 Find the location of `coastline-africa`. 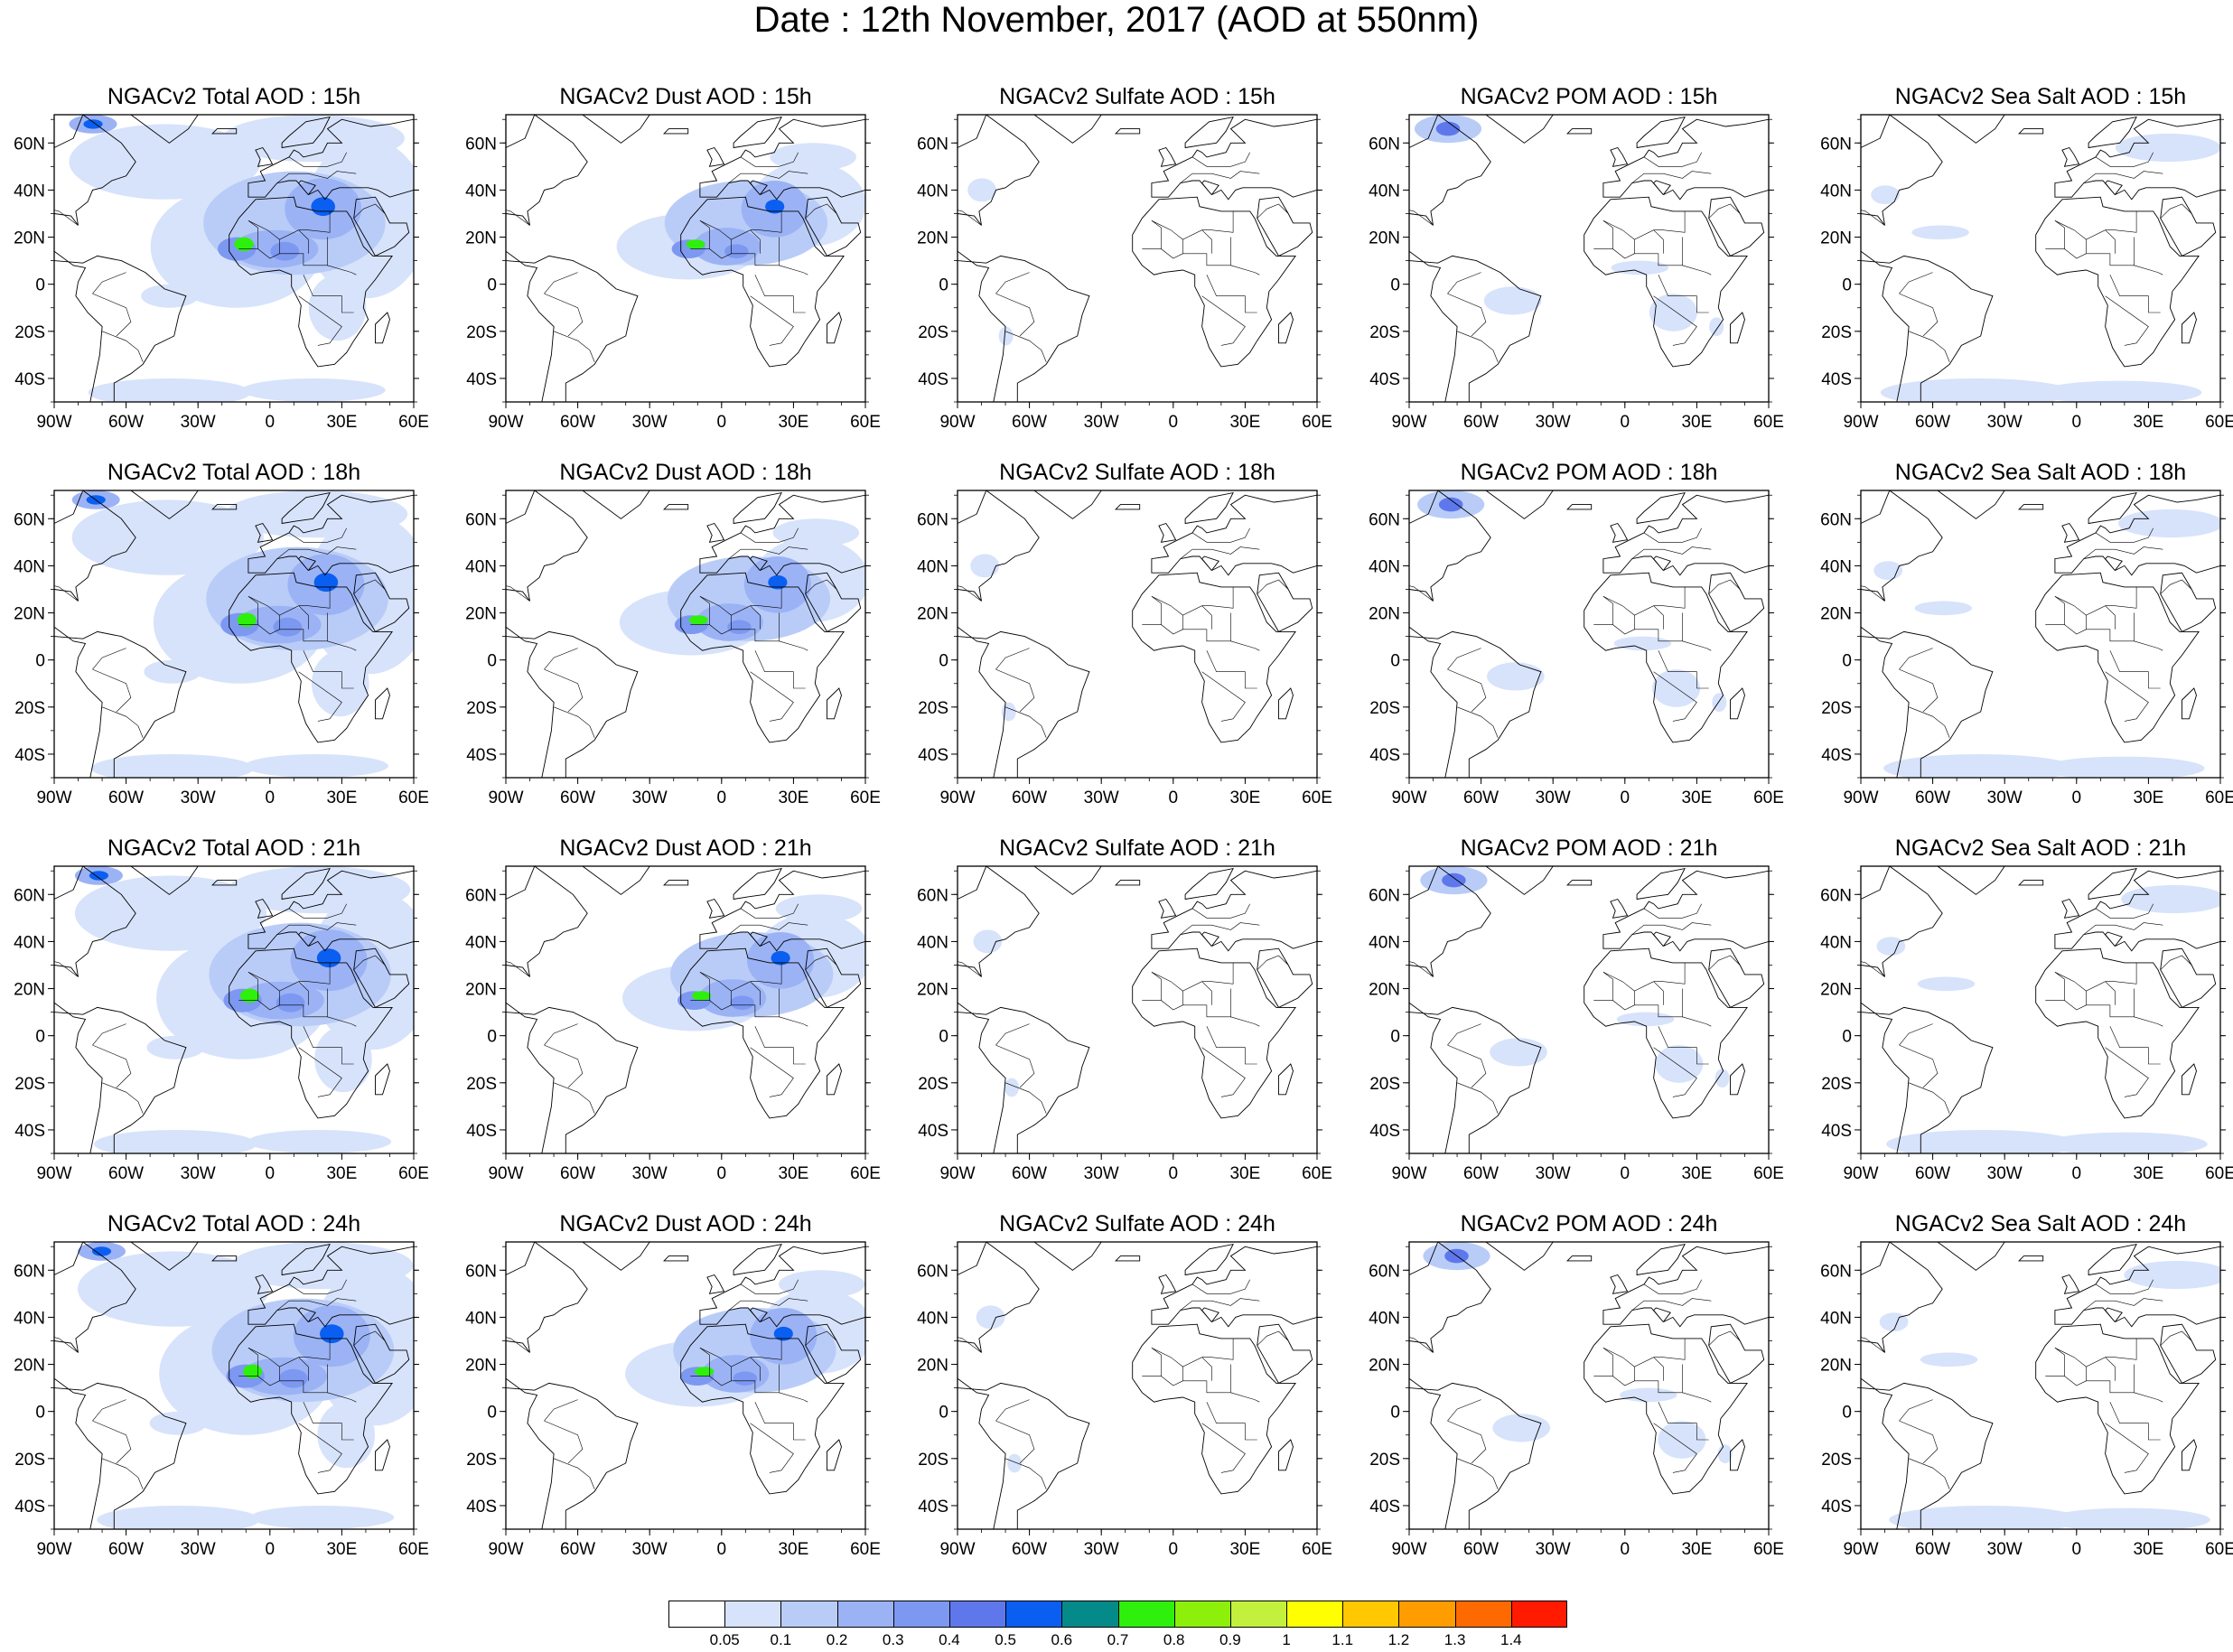

coastline-africa is located at coordinates (1666, 658).